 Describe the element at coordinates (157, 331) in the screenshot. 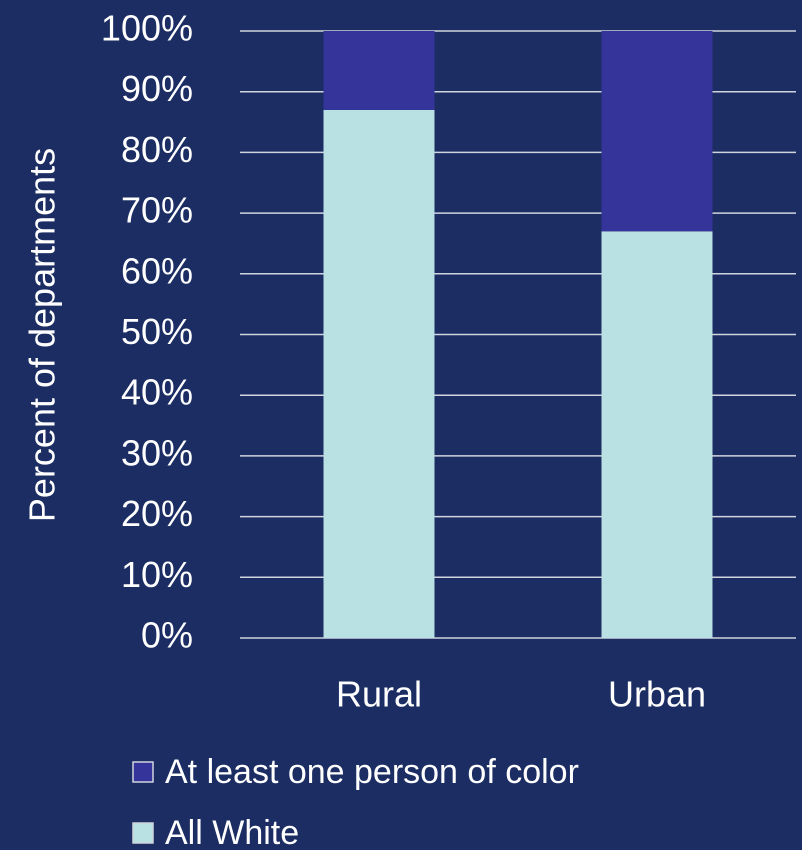

I see `y-tick-label: 50%` at that location.